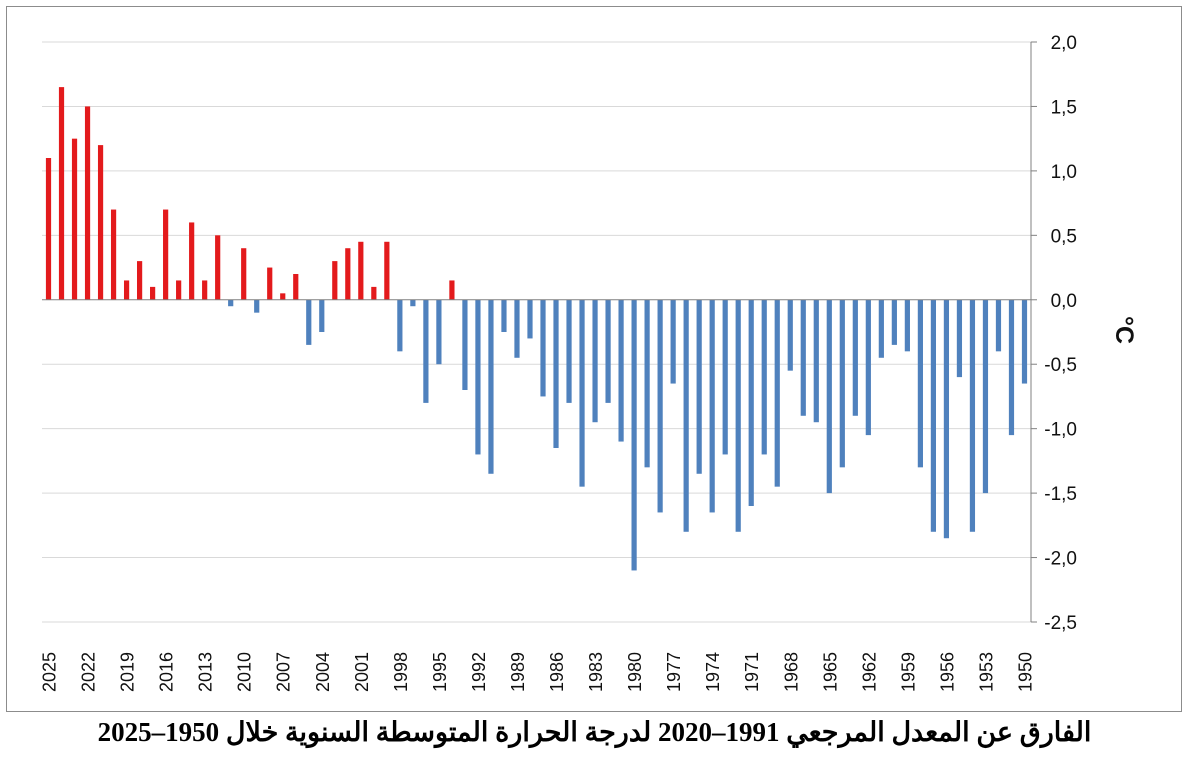  I want to click on bar-1958, so click(920, 383).